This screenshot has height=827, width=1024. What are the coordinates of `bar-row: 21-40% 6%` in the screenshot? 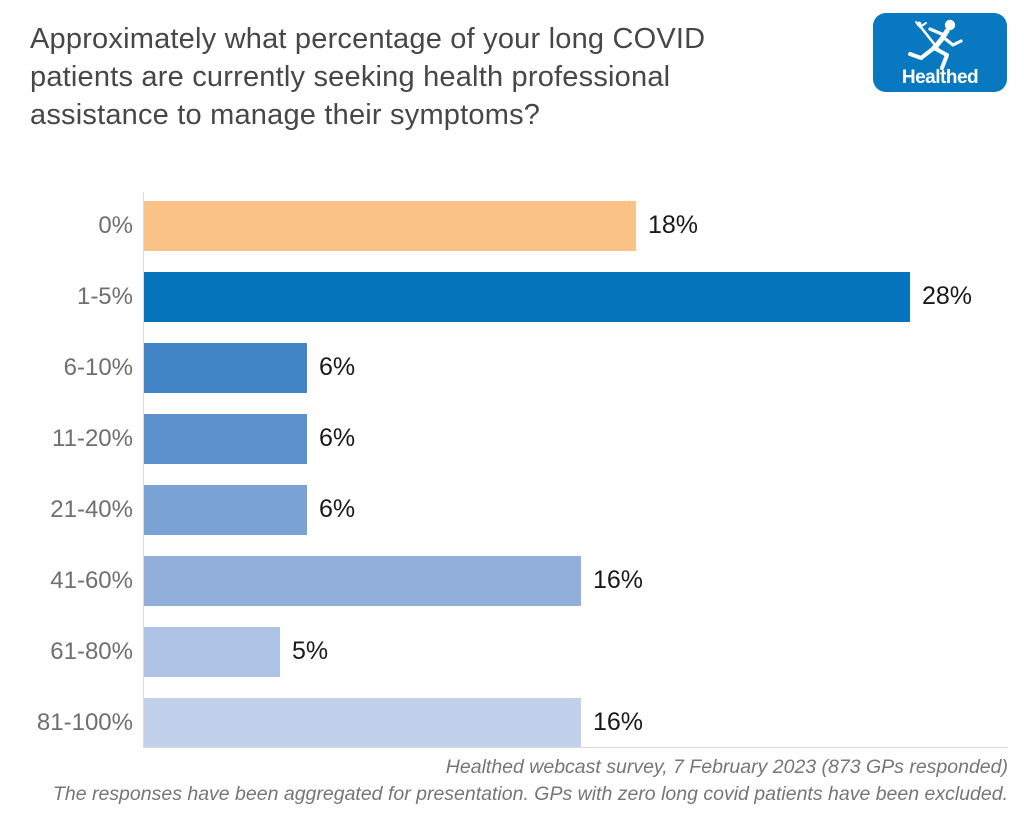 It's located at (504, 509).